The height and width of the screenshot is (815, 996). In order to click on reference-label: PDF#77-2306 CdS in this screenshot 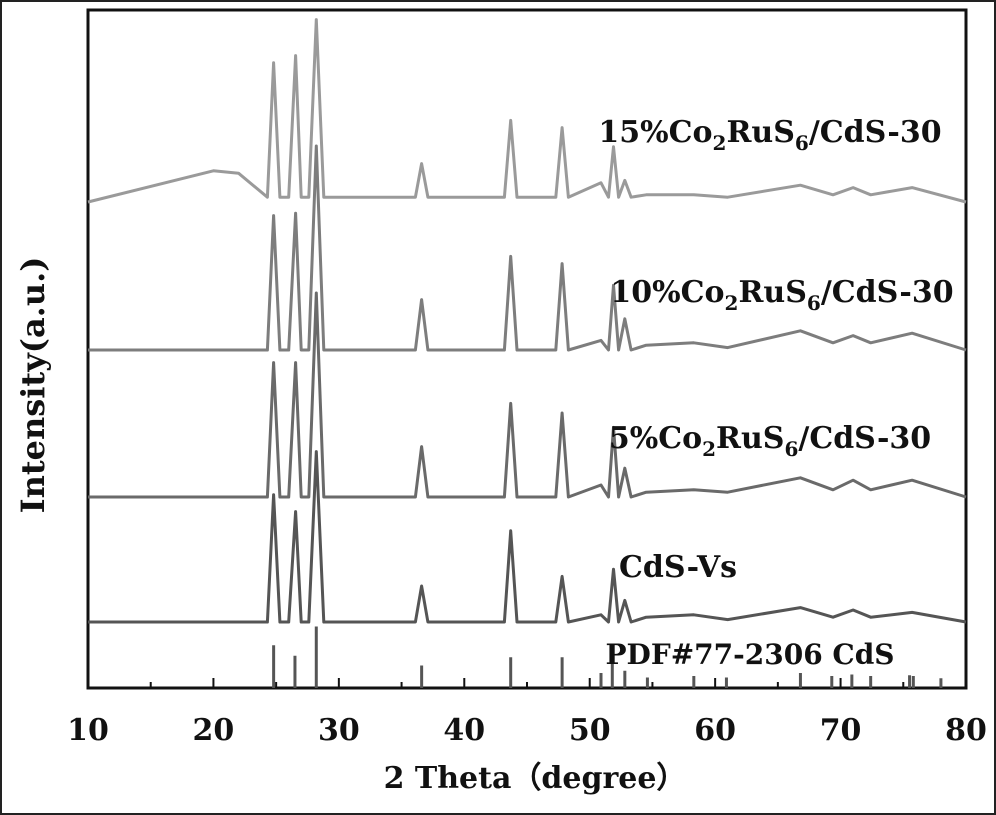, I will do `click(749, 654)`.